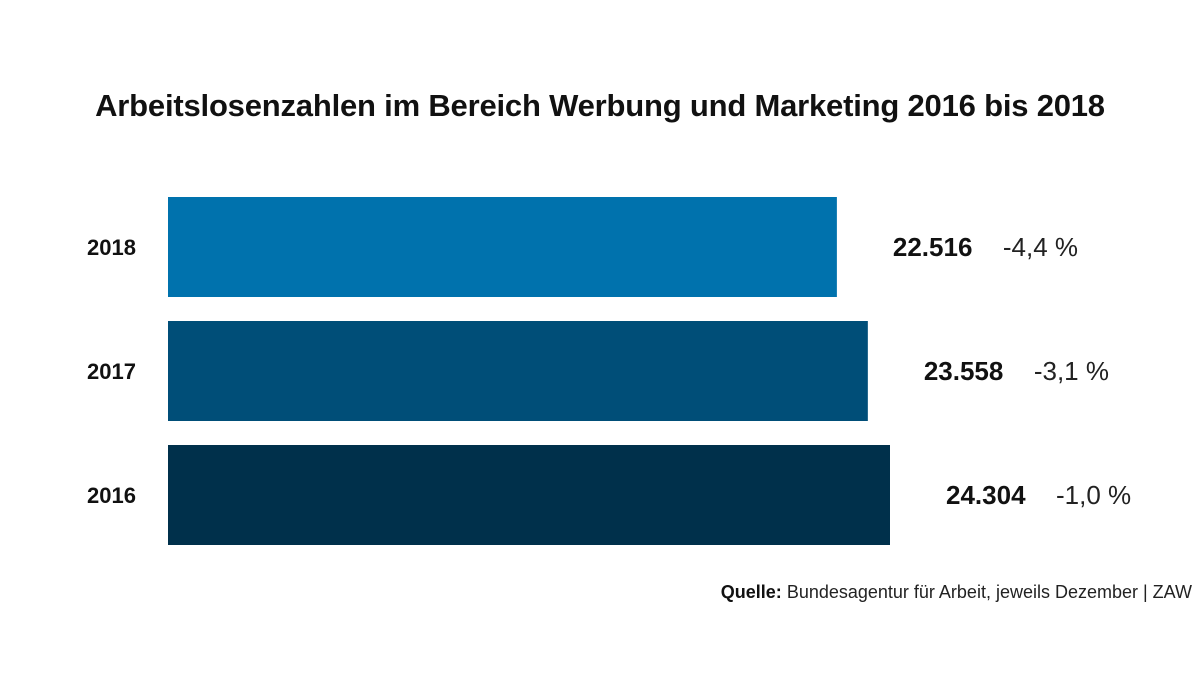 The height and width of the screenshot is (677, 1200). Describe the element at coordinates (964, 371) in the screenshot. I see `value-label-2017: 23.558` at that location.